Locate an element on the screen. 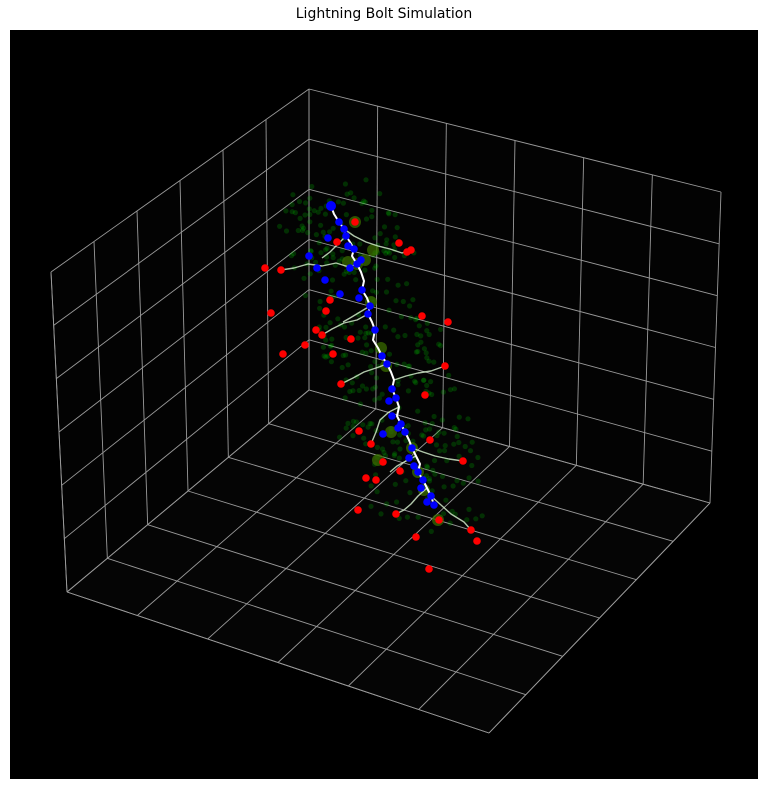 The image size is (768, 790). x-axis-line is located at coordinates (278, 662).